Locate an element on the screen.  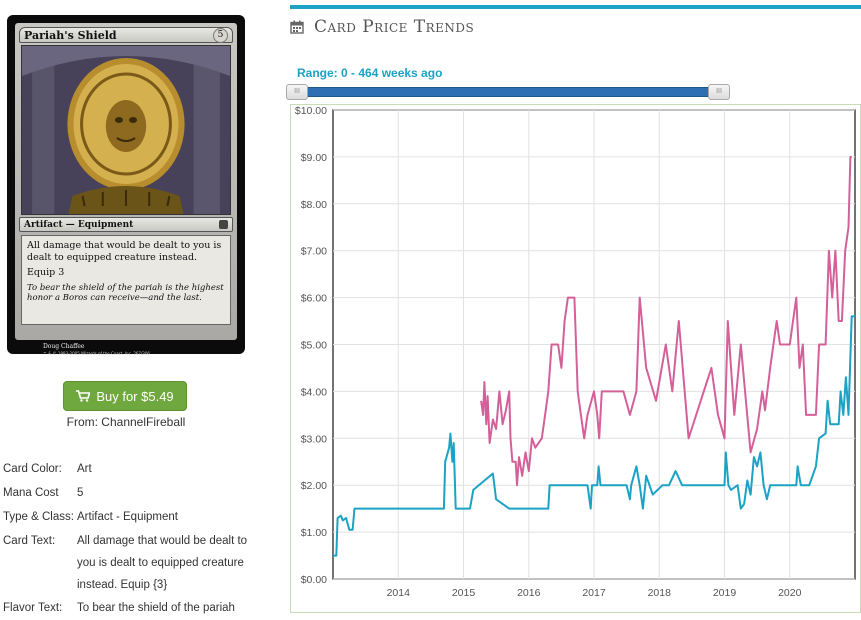
slider-track is located at coordinates (509, 92).